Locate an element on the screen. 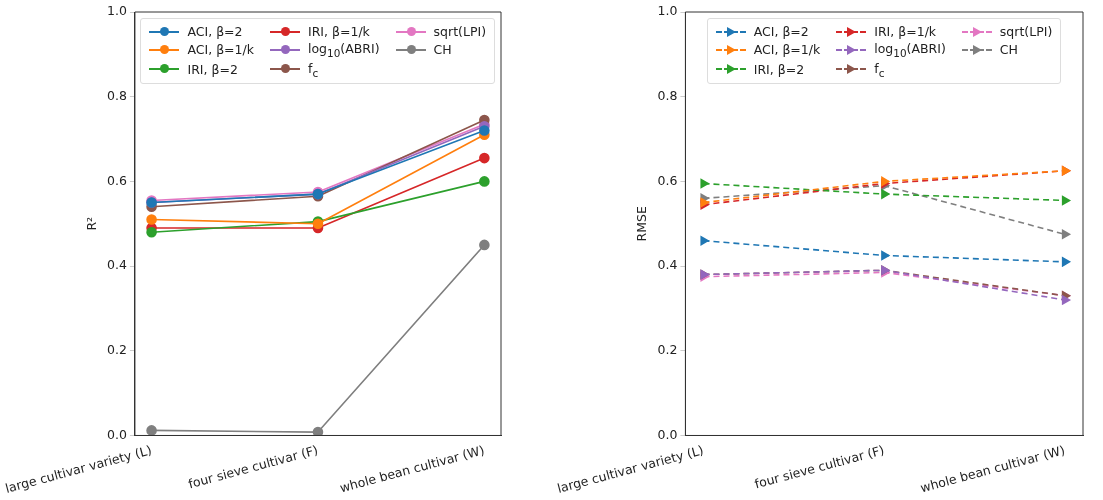 This screenshot has height=500, width=1103. y-axis-title: RMSE is located at coordinates (642, 223).